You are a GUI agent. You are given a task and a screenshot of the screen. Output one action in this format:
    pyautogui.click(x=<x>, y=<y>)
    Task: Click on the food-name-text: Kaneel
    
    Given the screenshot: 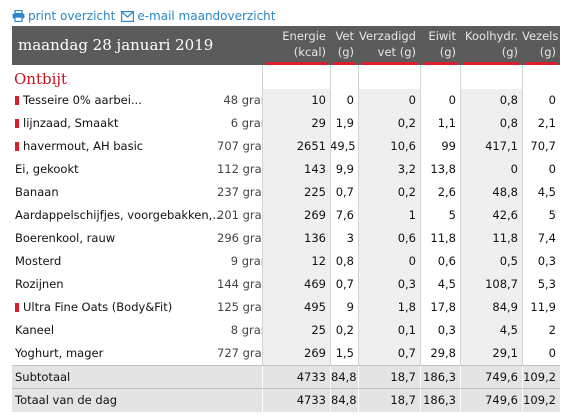 What is the action you would take?
    pyautogui.click(x=35, y=330)
    